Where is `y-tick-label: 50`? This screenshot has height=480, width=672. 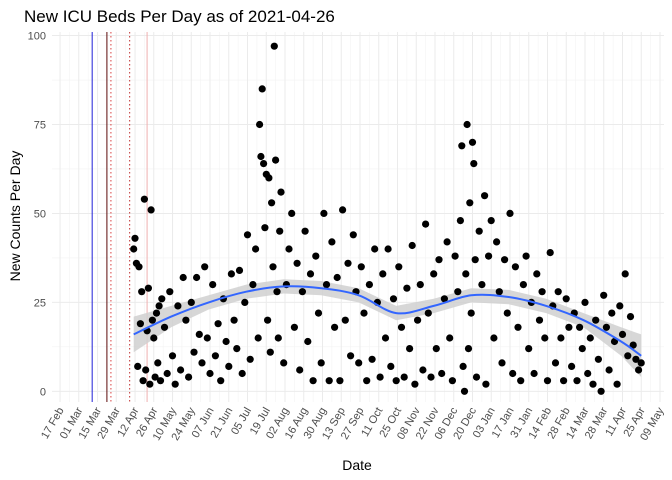
y-tick-label: 50 is located at coordinates (40, 214).